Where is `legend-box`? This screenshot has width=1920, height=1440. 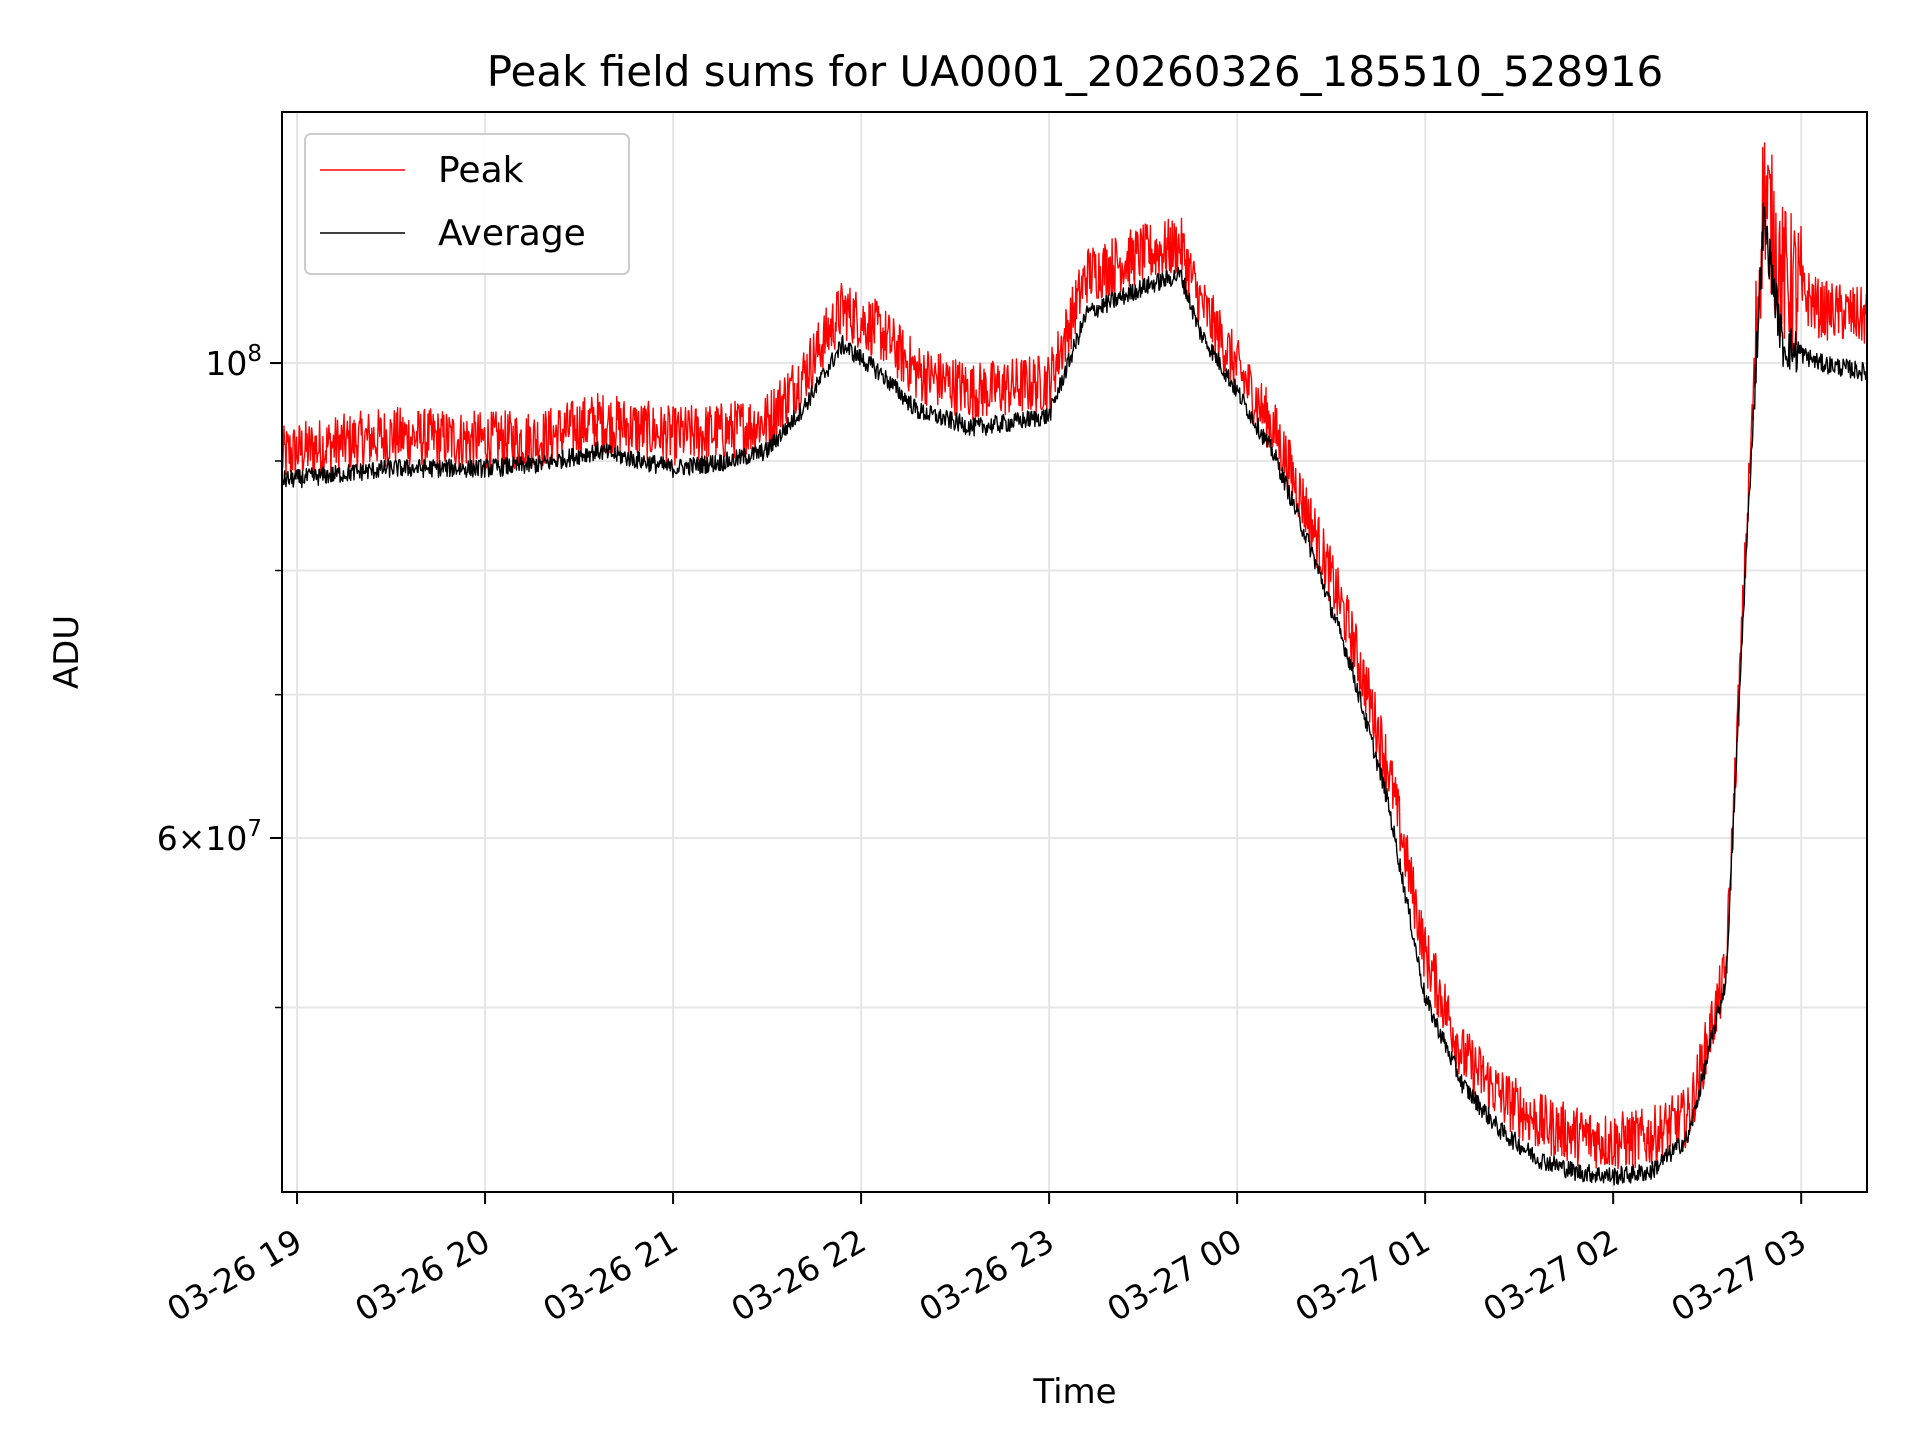
legend-box is located at coordinates (467, 204).